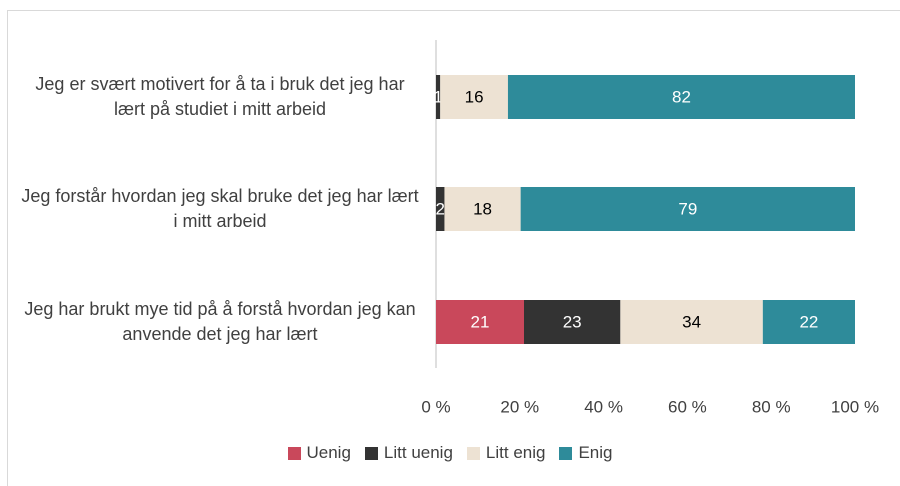 The height and width of the screenshot is (486, 900). What do you see at coordinates (519, 406) in the screenshot?
I see `x-tick-label: 20 %` at bounding box center [519, 406].